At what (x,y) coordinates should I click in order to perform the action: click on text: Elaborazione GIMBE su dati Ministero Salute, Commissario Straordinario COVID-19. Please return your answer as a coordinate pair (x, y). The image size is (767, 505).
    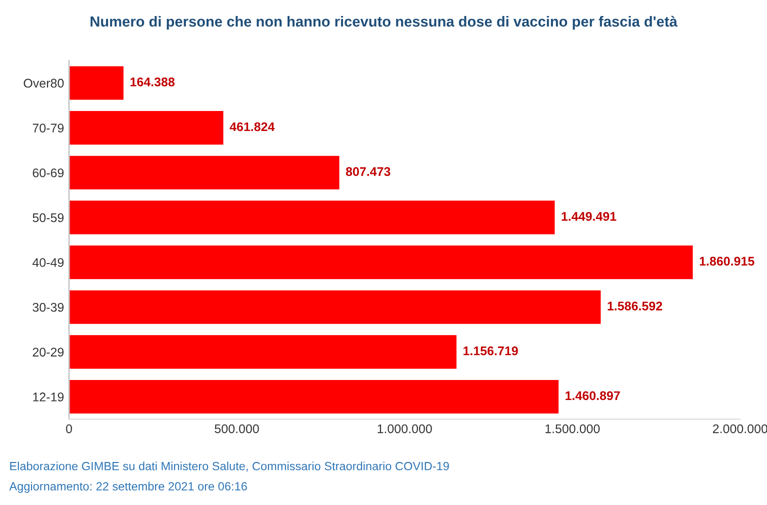
    Looking at the image, I should click on (229, 467).